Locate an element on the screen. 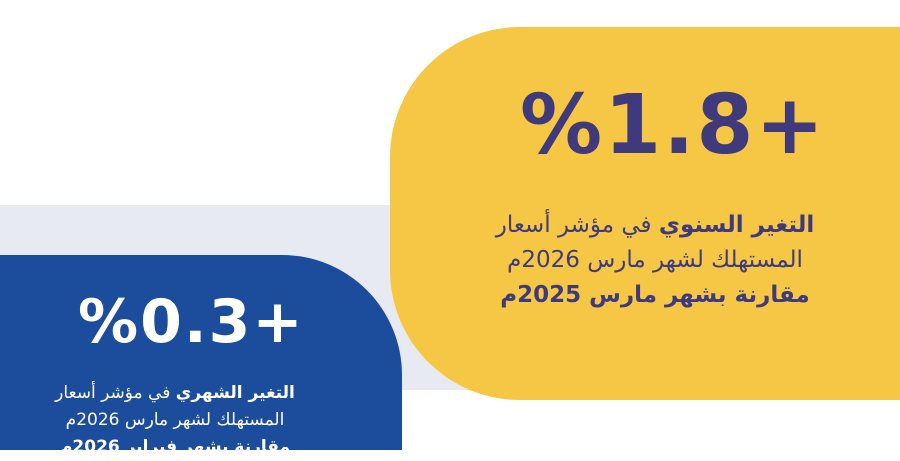 The height and width of the screenshot is (461, 900). monthly-change-value: %0.3+ is located at coordinates (191, 322).